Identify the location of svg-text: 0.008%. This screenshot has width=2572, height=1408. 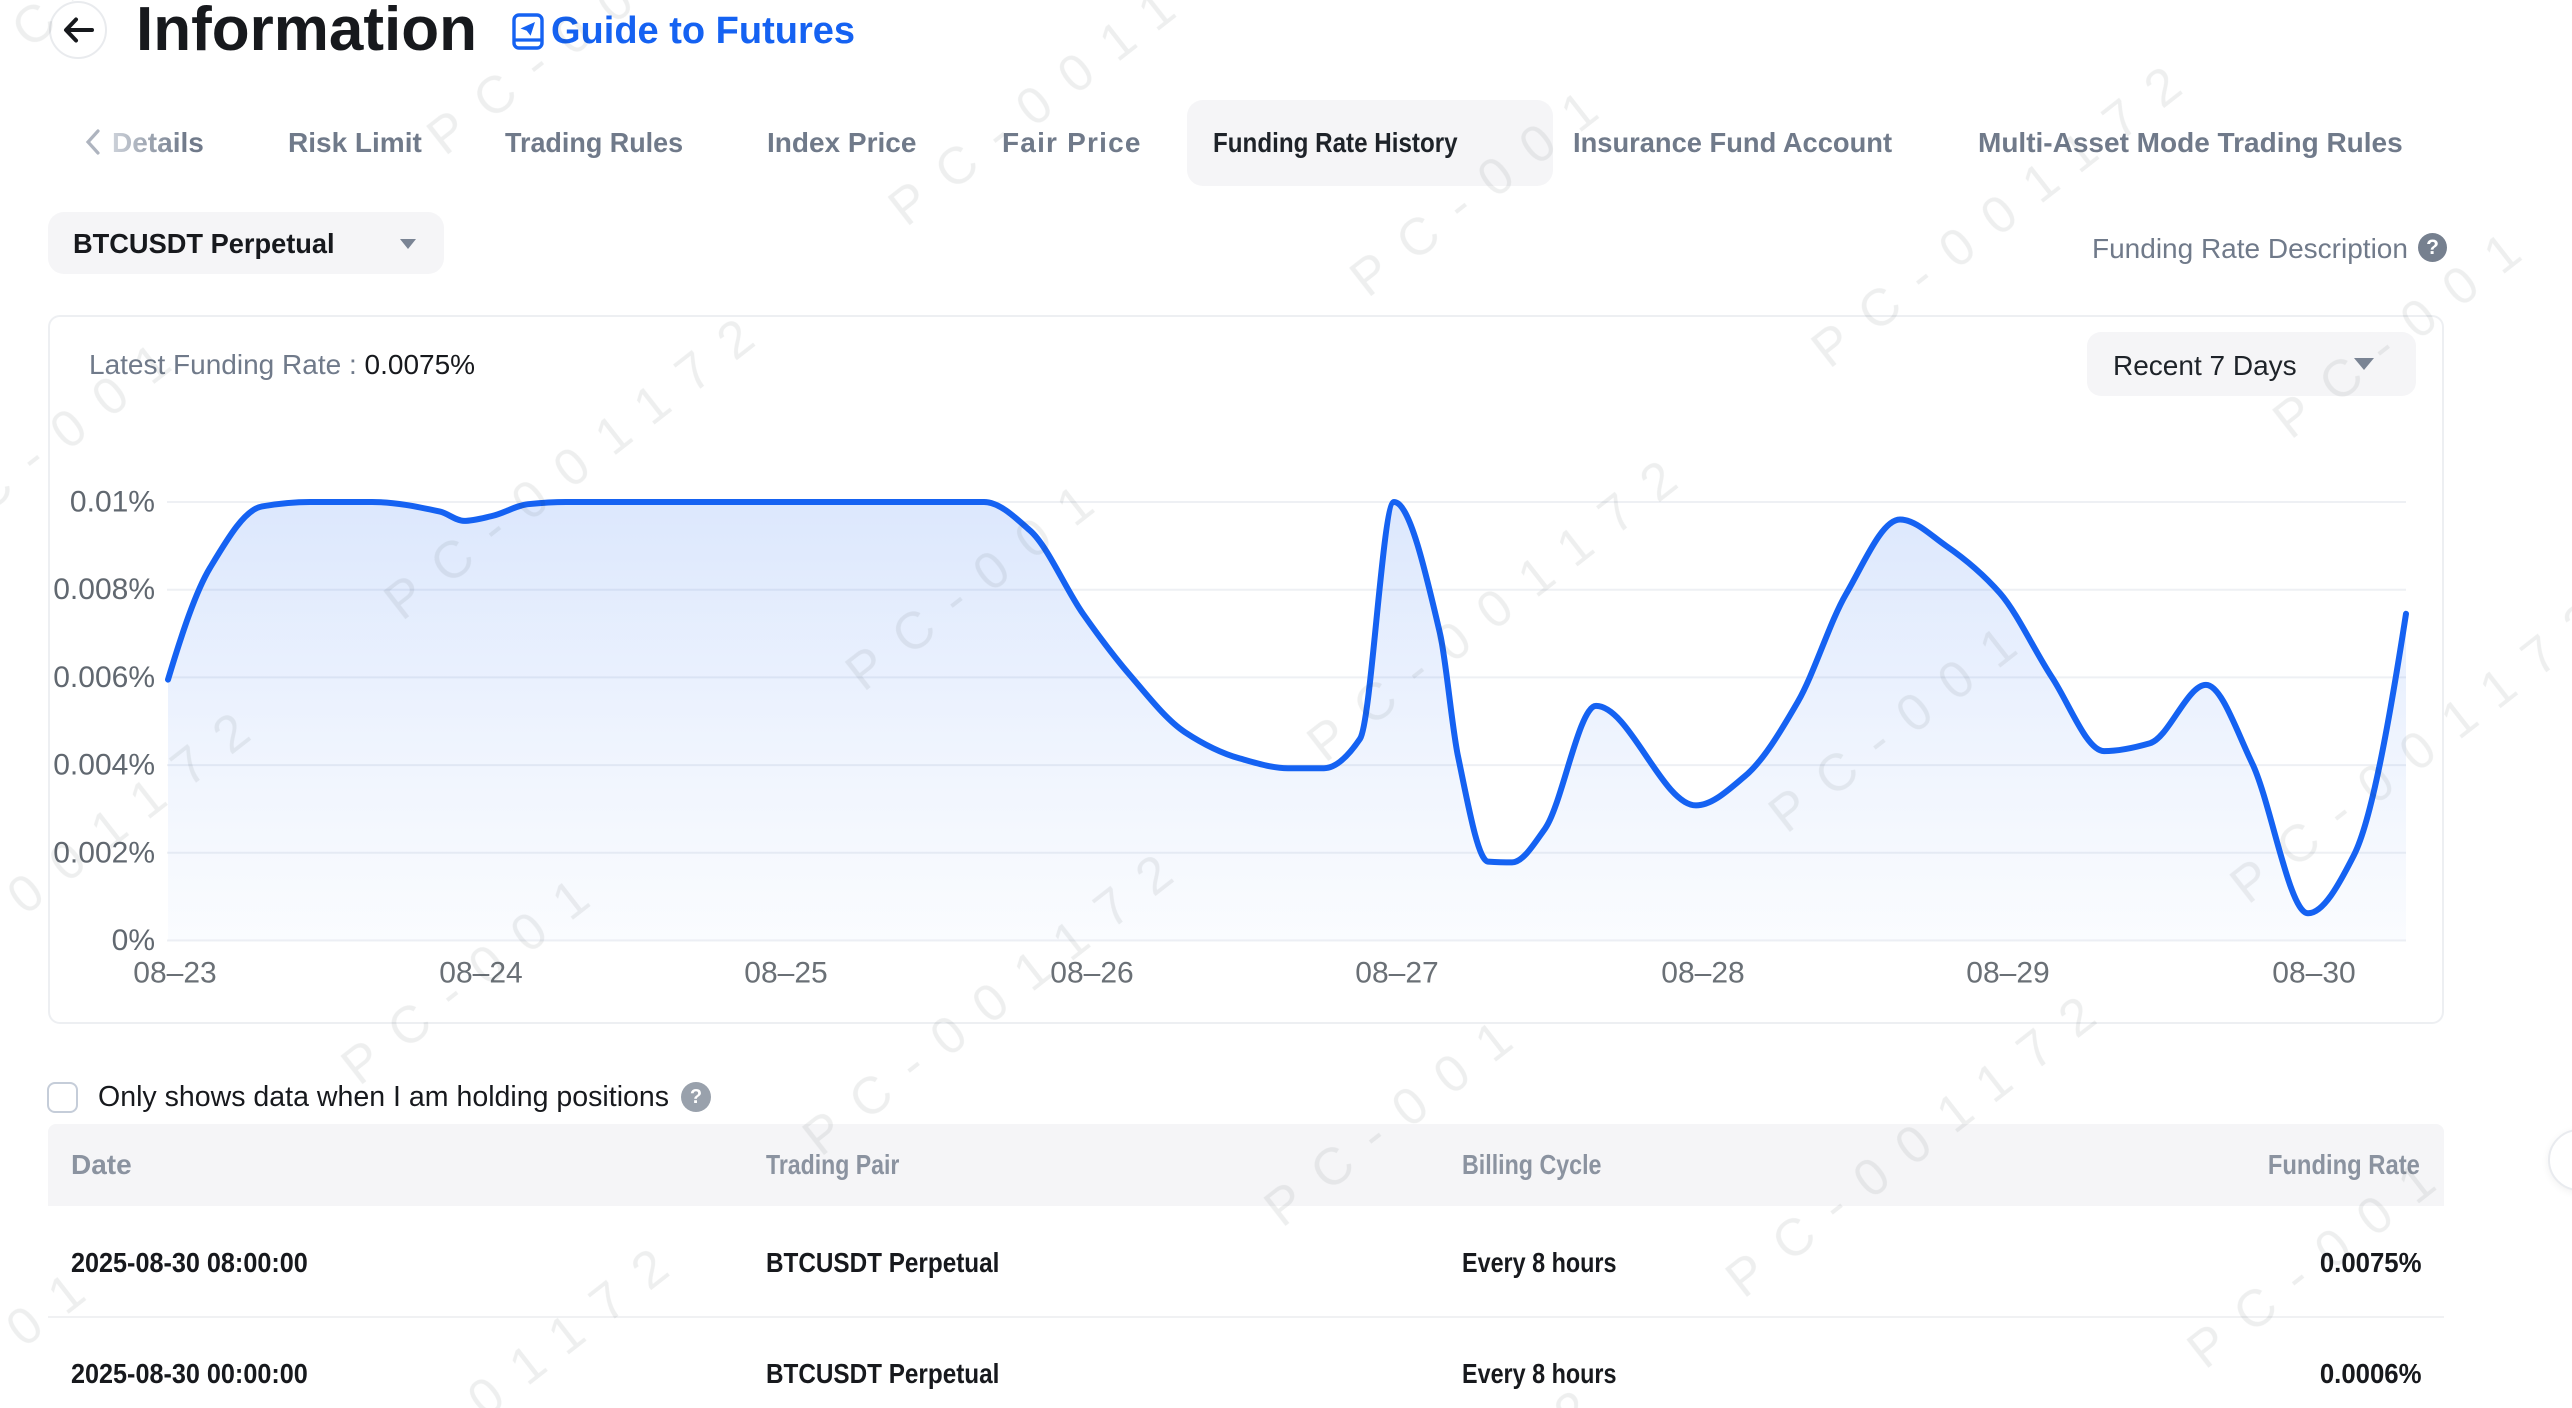
(104, 589).